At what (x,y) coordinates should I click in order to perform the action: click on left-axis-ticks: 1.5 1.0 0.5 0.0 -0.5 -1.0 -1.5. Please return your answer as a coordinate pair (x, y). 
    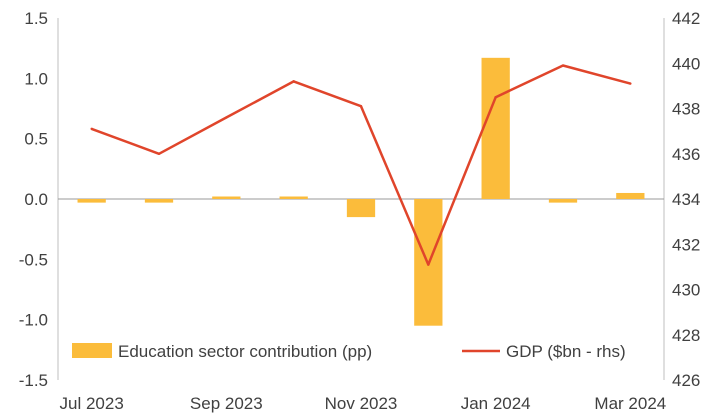
    Looking at the image, I should click on (33, 199).